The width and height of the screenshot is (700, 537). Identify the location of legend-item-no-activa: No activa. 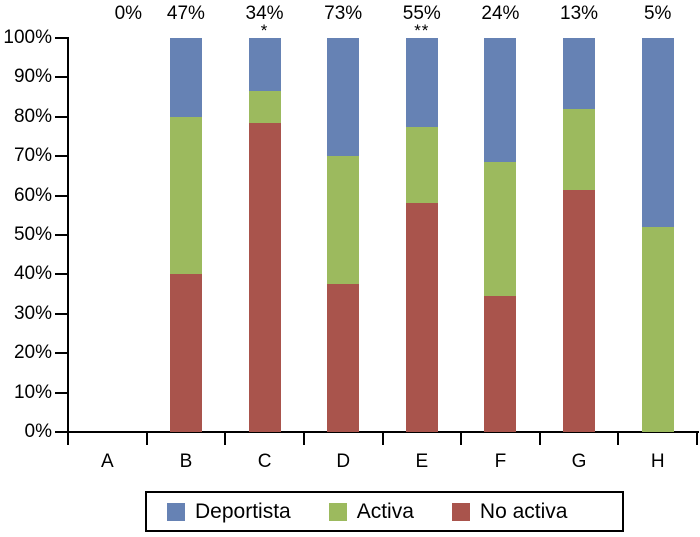
(509, 511).